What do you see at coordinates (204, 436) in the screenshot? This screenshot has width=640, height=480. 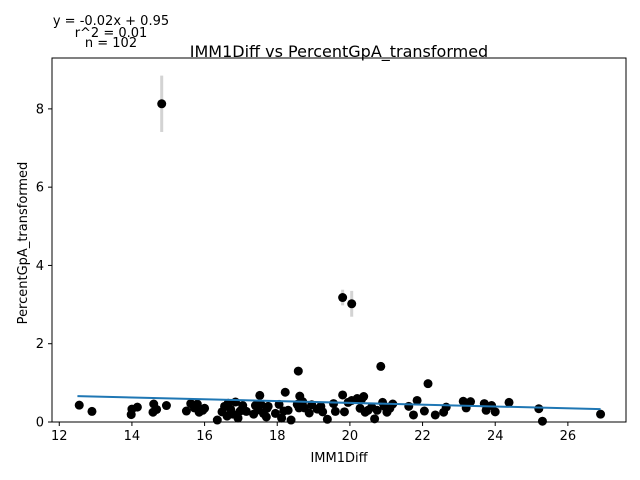 I see `x-tick-label: 16` at bounding box center [204, 436].